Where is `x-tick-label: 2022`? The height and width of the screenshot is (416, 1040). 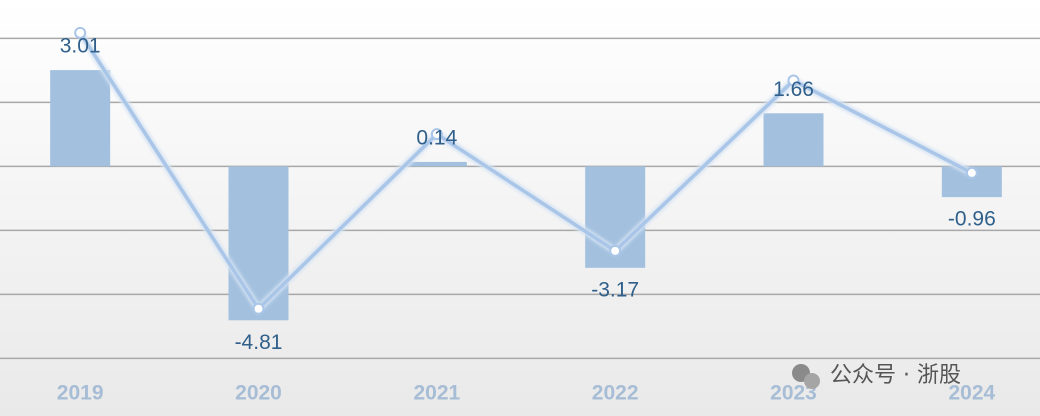
x-tick-label: 2022 is located at coordinates (615, 393).